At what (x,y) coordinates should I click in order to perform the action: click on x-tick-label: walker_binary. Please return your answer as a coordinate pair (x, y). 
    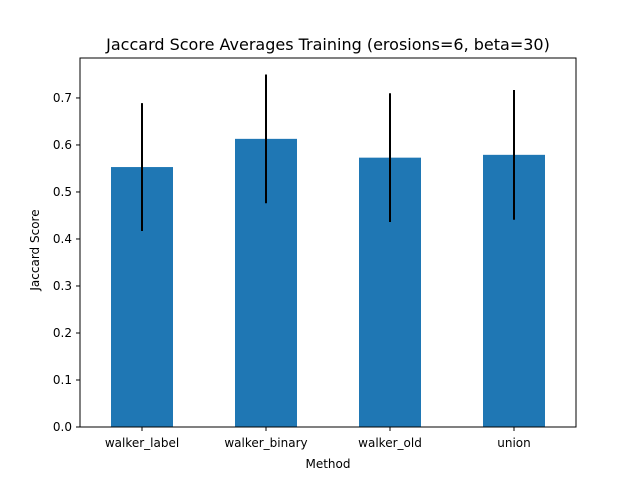
    Looking at the image, I should click on (265, 443).